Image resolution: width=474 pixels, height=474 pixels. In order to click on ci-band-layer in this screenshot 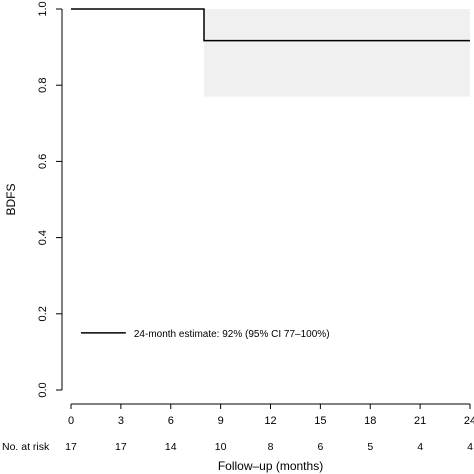, I will do `click(337, 53)`.